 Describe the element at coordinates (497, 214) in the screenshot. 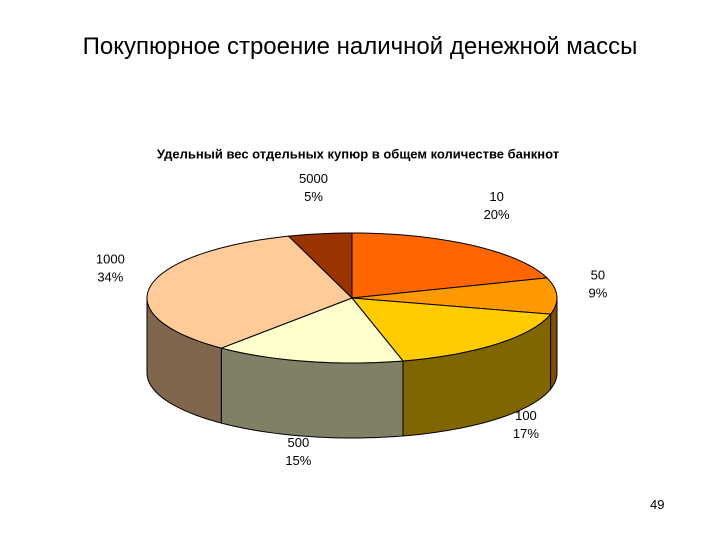

I see `slice-value-label: 20%` at that location.